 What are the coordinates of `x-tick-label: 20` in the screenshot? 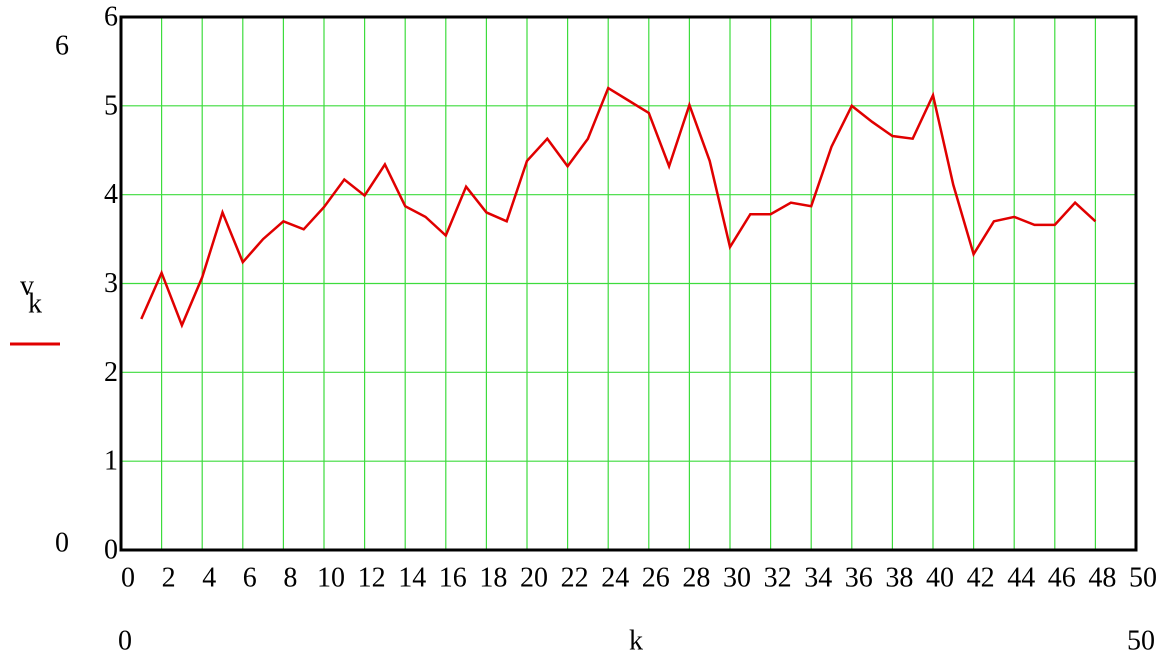 It's located at (534, 577).